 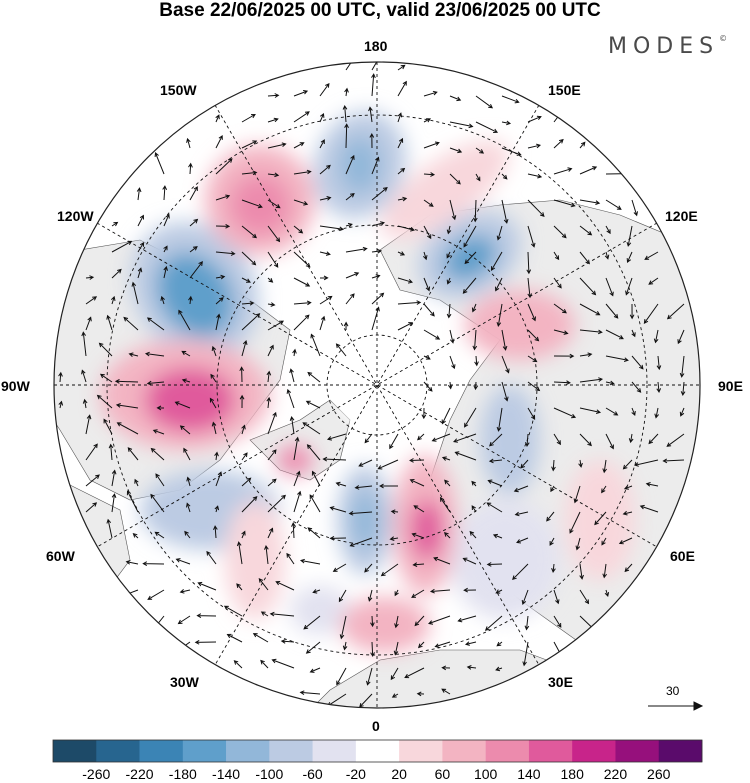 What do you see at coordinates (676, 706) in the screenshot?
I see `reference-vector-arrow` at bounding box center [676, 706].